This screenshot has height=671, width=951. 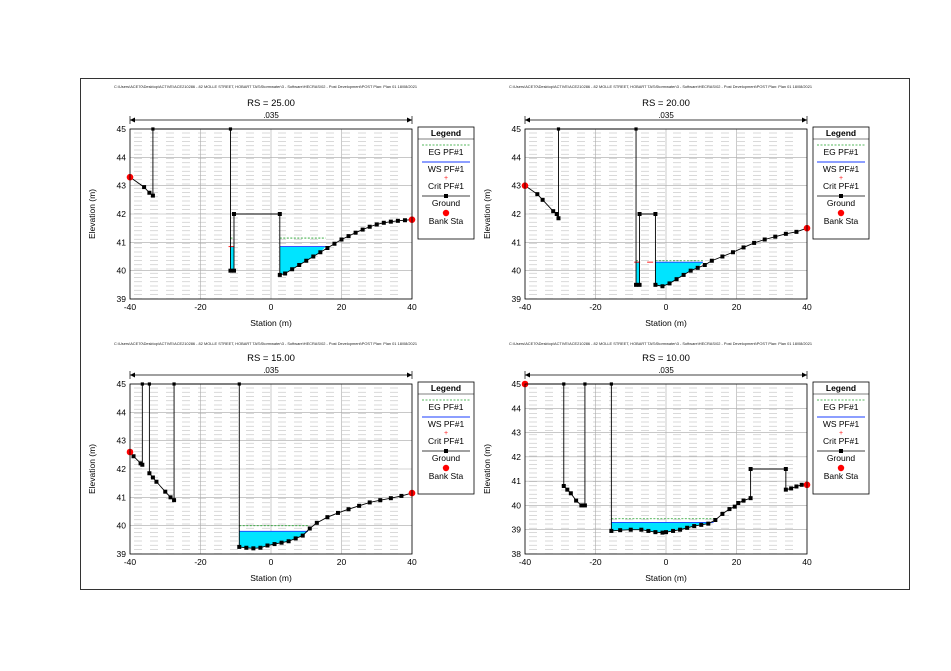 What do you see at coordinates (517, 408) in the screenshot?
I see `y-tick-label: 44` at bounding box center [517, 408].